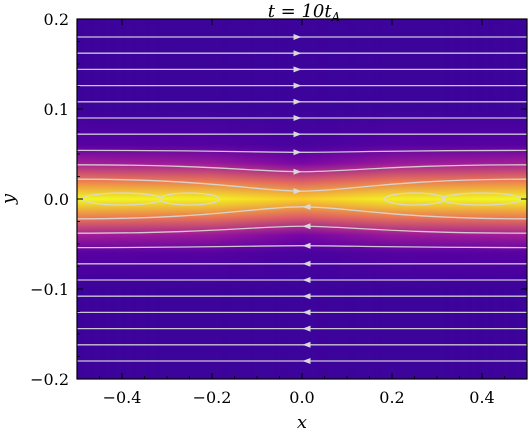  Describe the element at coordinates (56, 19) in the screenshot. I see `y-tick-label: 0.2` at that location.